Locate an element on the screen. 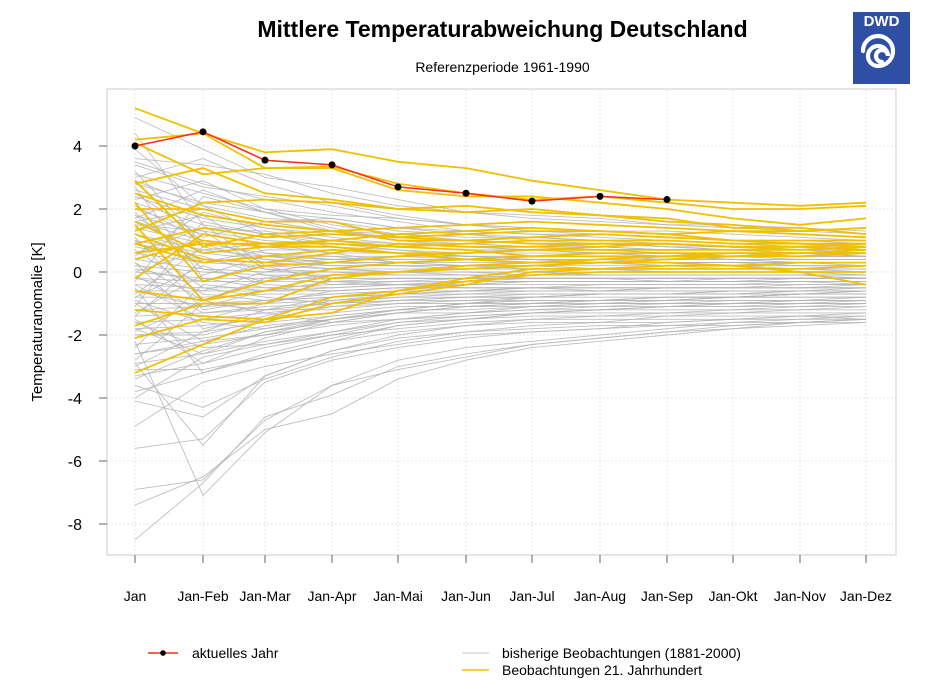 The image size is (933, 700). y-tick-label: -4 is located at coordinates (75, 399).